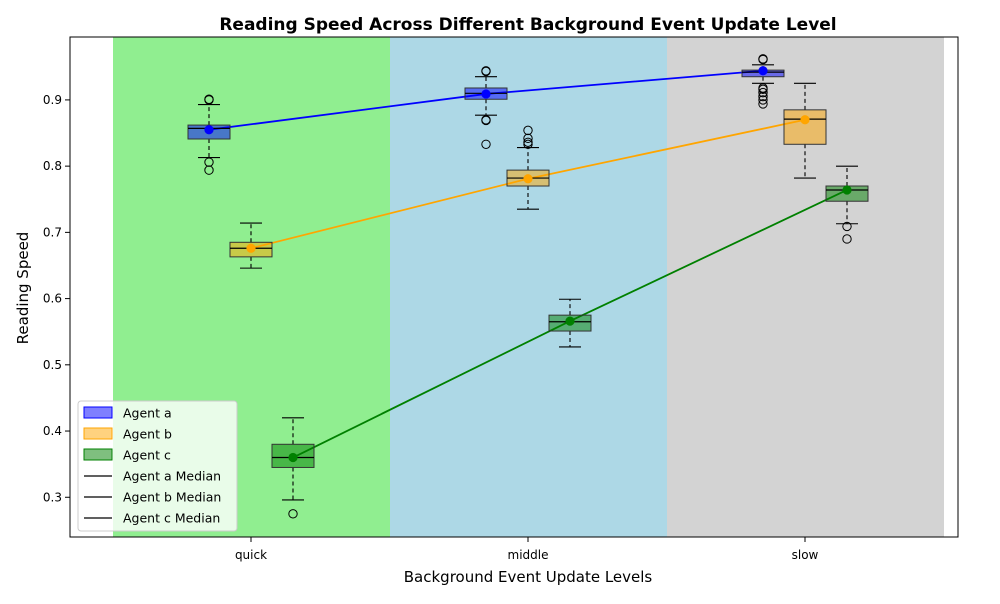 Image resolution: width=1000 pixels, height=604 pixels. I want to click on y-tick-label: 0.8, so click(52, 166).